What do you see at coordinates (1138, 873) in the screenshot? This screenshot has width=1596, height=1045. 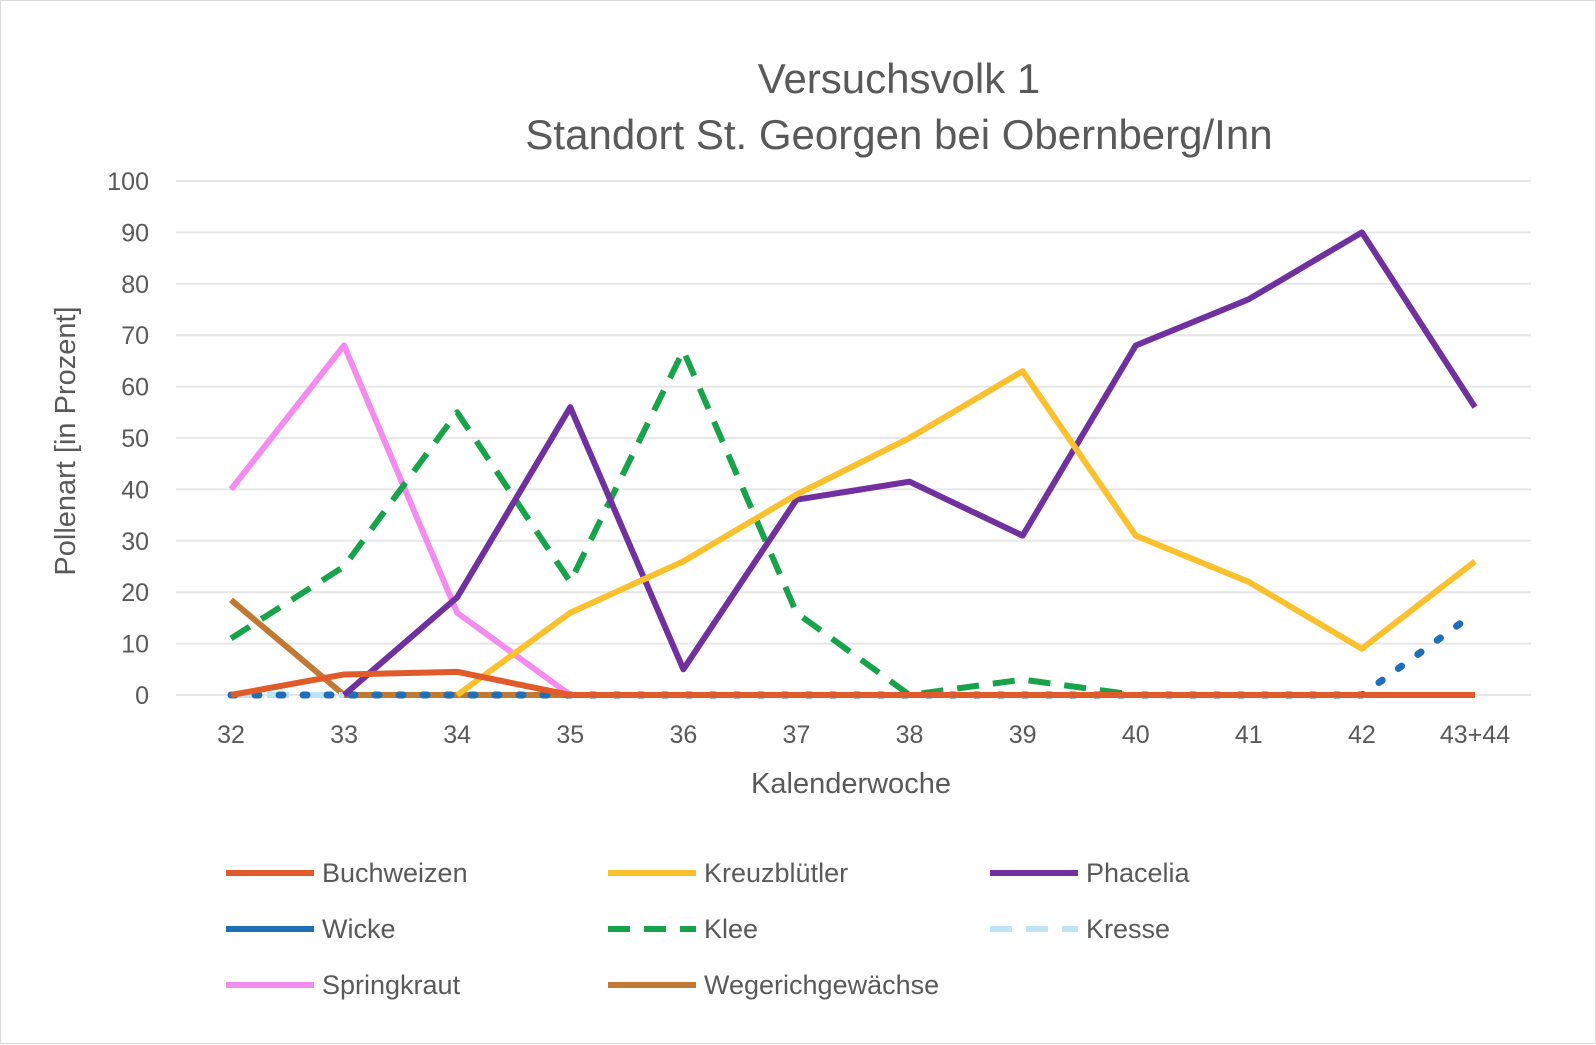 I see `legend-label: Phacelia` at bounding box center [1138, 873].